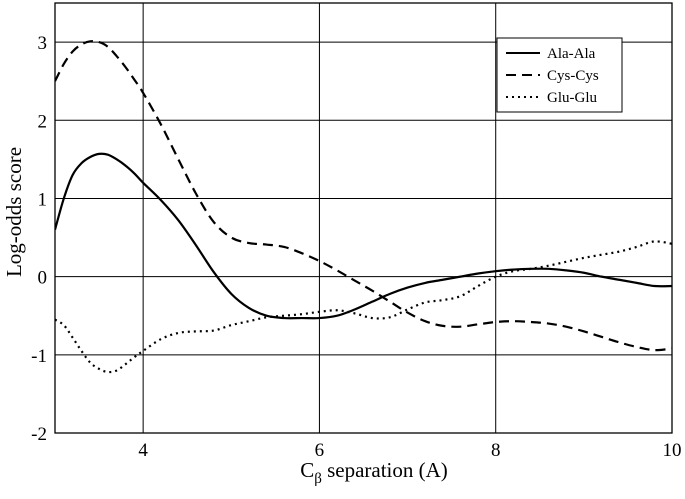  I want to click on x-axis-title-main: C, so click(307, 470).